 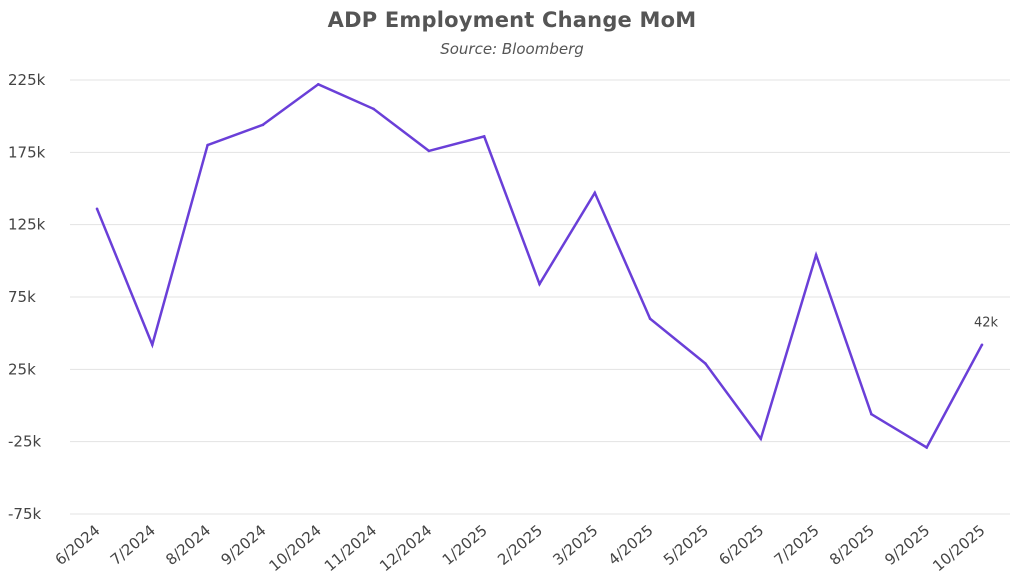 What do you see at coordinates (465, 545) in the screenshot?
I see `x-tick-label: 1/2025` at bounding box center [465, 545].